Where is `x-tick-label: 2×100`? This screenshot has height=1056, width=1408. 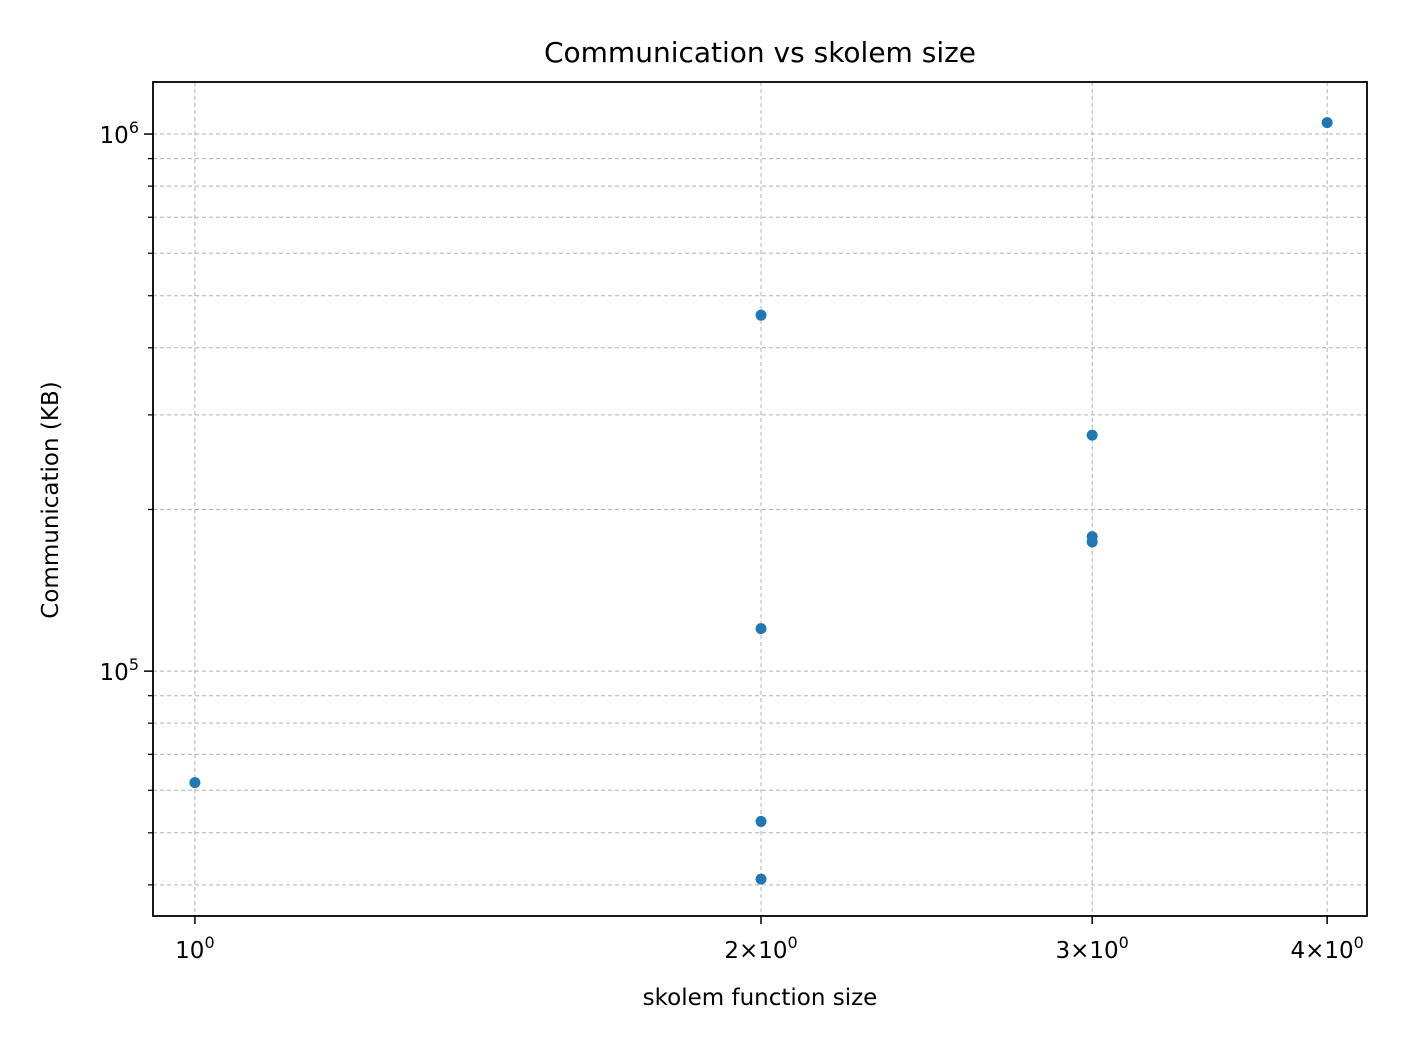 x-tick-label: 2×100 is located at coordinates (760, 948).